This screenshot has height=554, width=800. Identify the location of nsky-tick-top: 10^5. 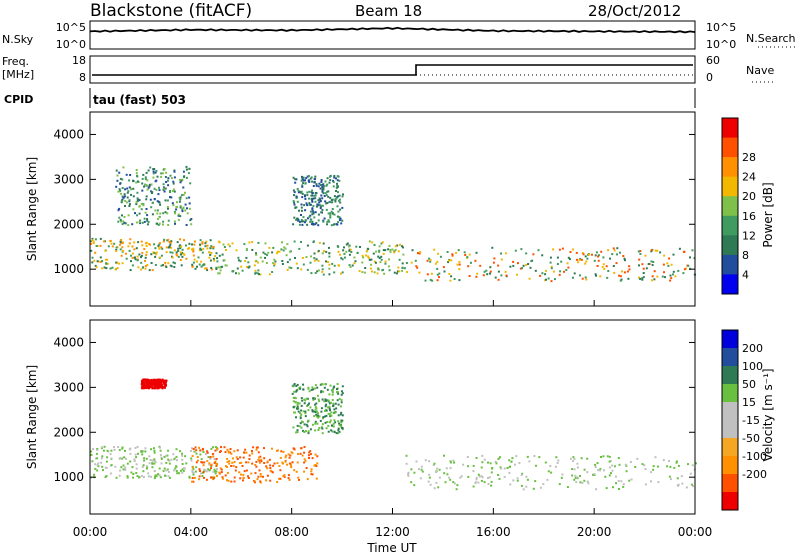
(71, 27).